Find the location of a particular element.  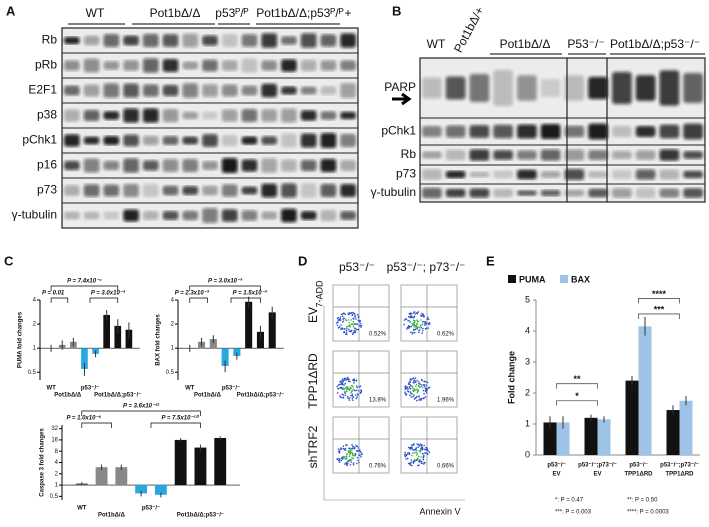

group-label: p53⁻/⁻ is located at coordinates (151, 509).